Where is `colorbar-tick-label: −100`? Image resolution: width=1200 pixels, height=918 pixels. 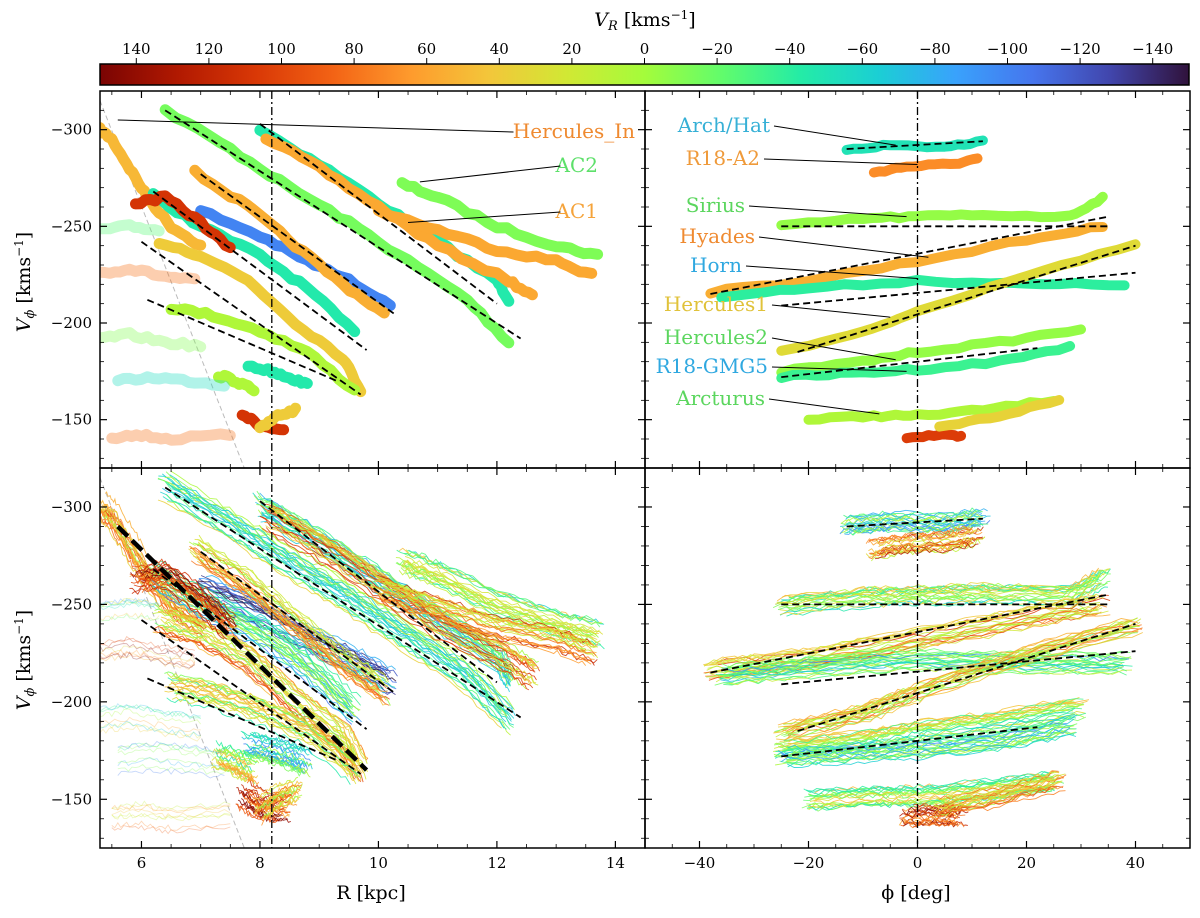
colorbar-tick-label: −100 is located at coordinates (1007, 49).